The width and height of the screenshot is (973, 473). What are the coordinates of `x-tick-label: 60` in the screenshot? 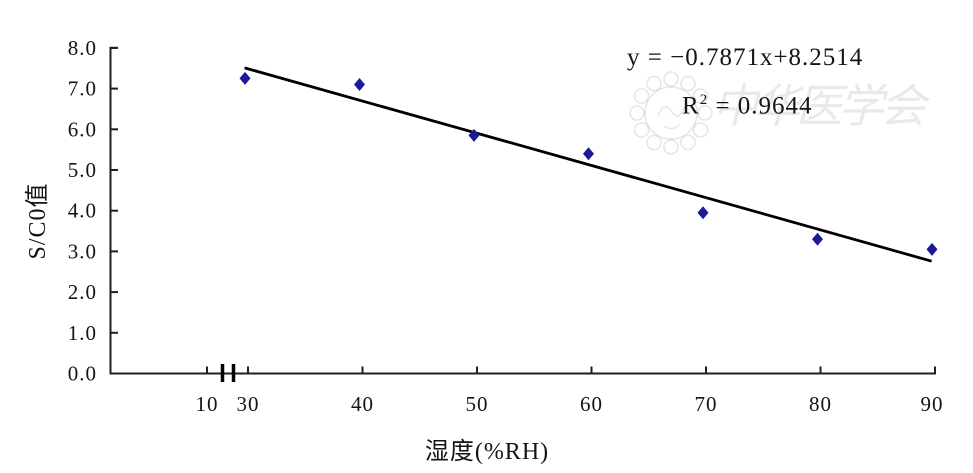 It's located at (591, 404).